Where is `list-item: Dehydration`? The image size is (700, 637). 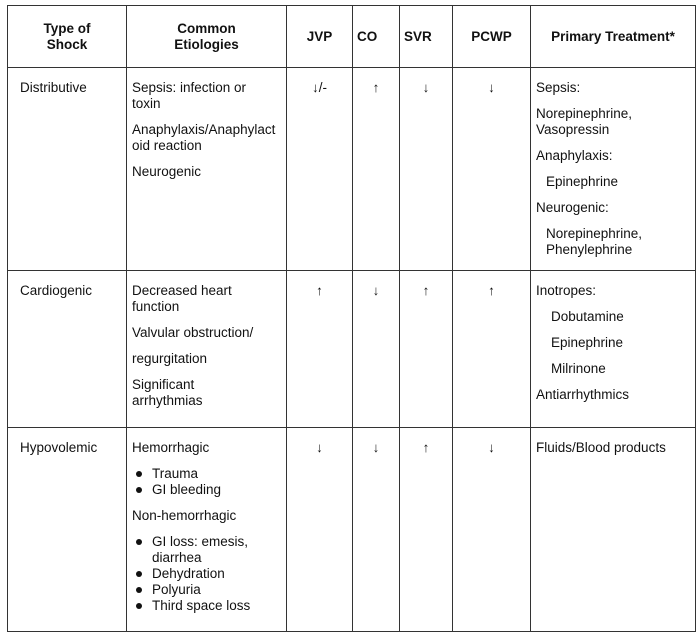 list-item: Dehydration is located at coordinates (197, 574).